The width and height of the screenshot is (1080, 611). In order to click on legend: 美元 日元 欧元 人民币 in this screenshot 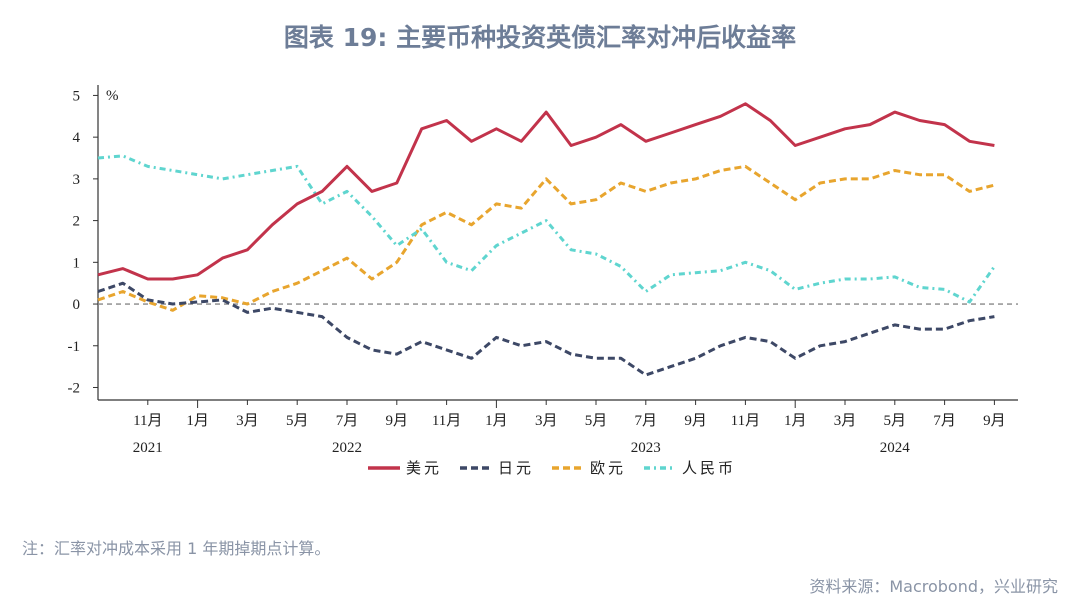, I will do `click(552, 468)`.